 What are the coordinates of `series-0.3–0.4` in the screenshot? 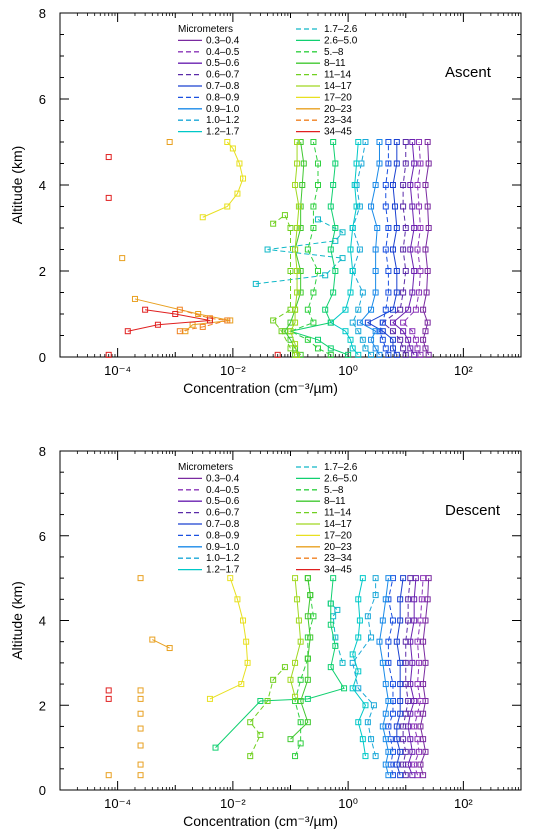 It's located at (424, 677).